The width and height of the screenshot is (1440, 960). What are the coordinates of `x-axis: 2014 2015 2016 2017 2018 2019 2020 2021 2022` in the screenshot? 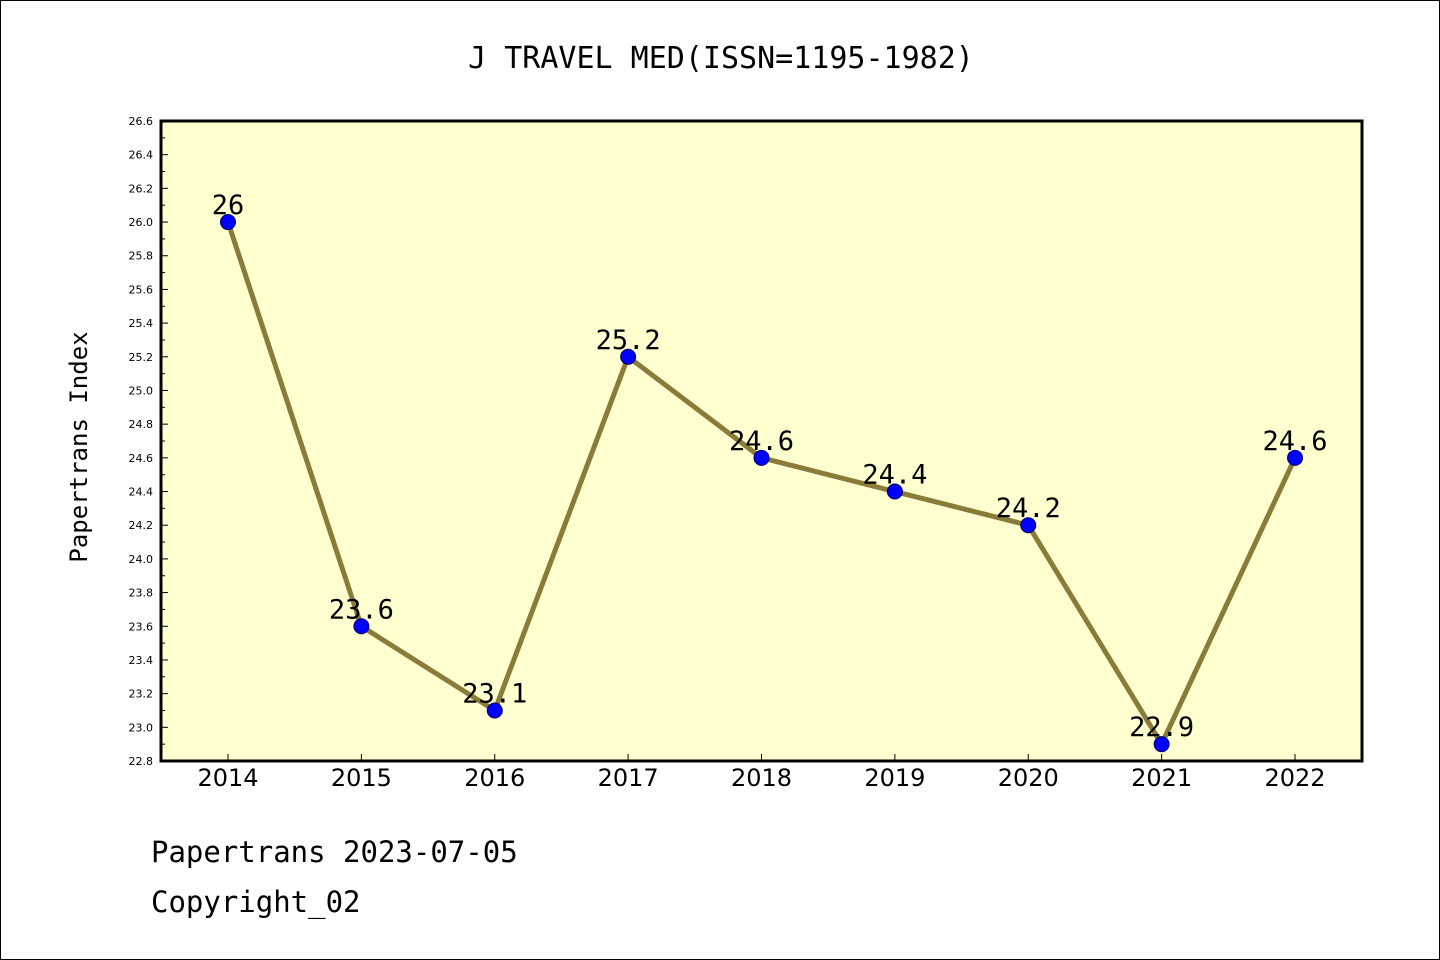 It's located at (761, 773).